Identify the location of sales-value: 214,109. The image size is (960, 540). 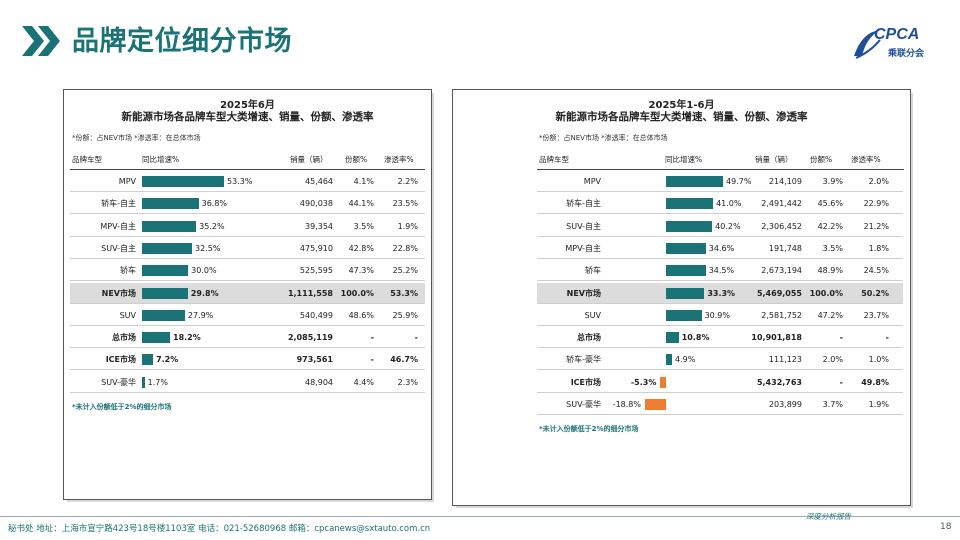
(785, 181).